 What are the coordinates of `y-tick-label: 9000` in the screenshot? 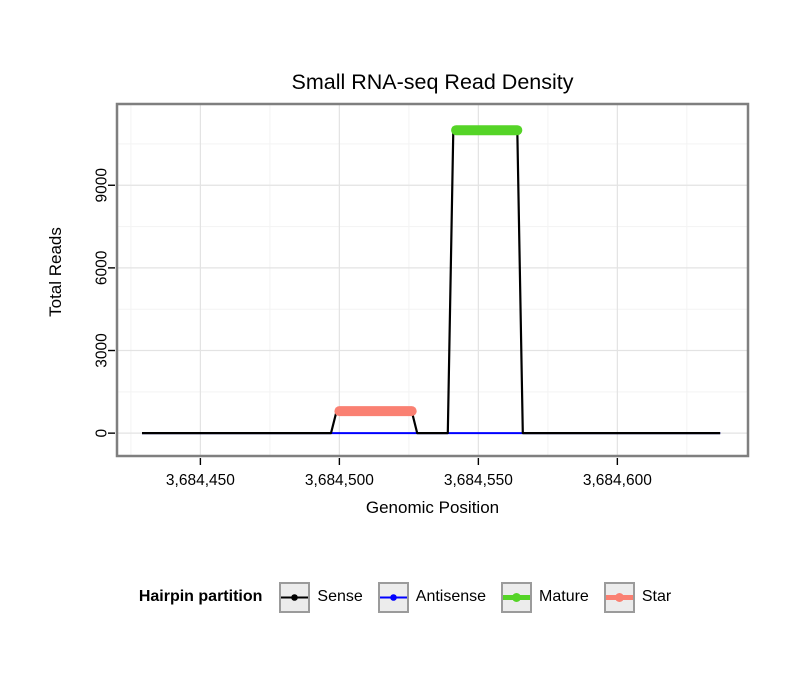 It's located at (101, 185).